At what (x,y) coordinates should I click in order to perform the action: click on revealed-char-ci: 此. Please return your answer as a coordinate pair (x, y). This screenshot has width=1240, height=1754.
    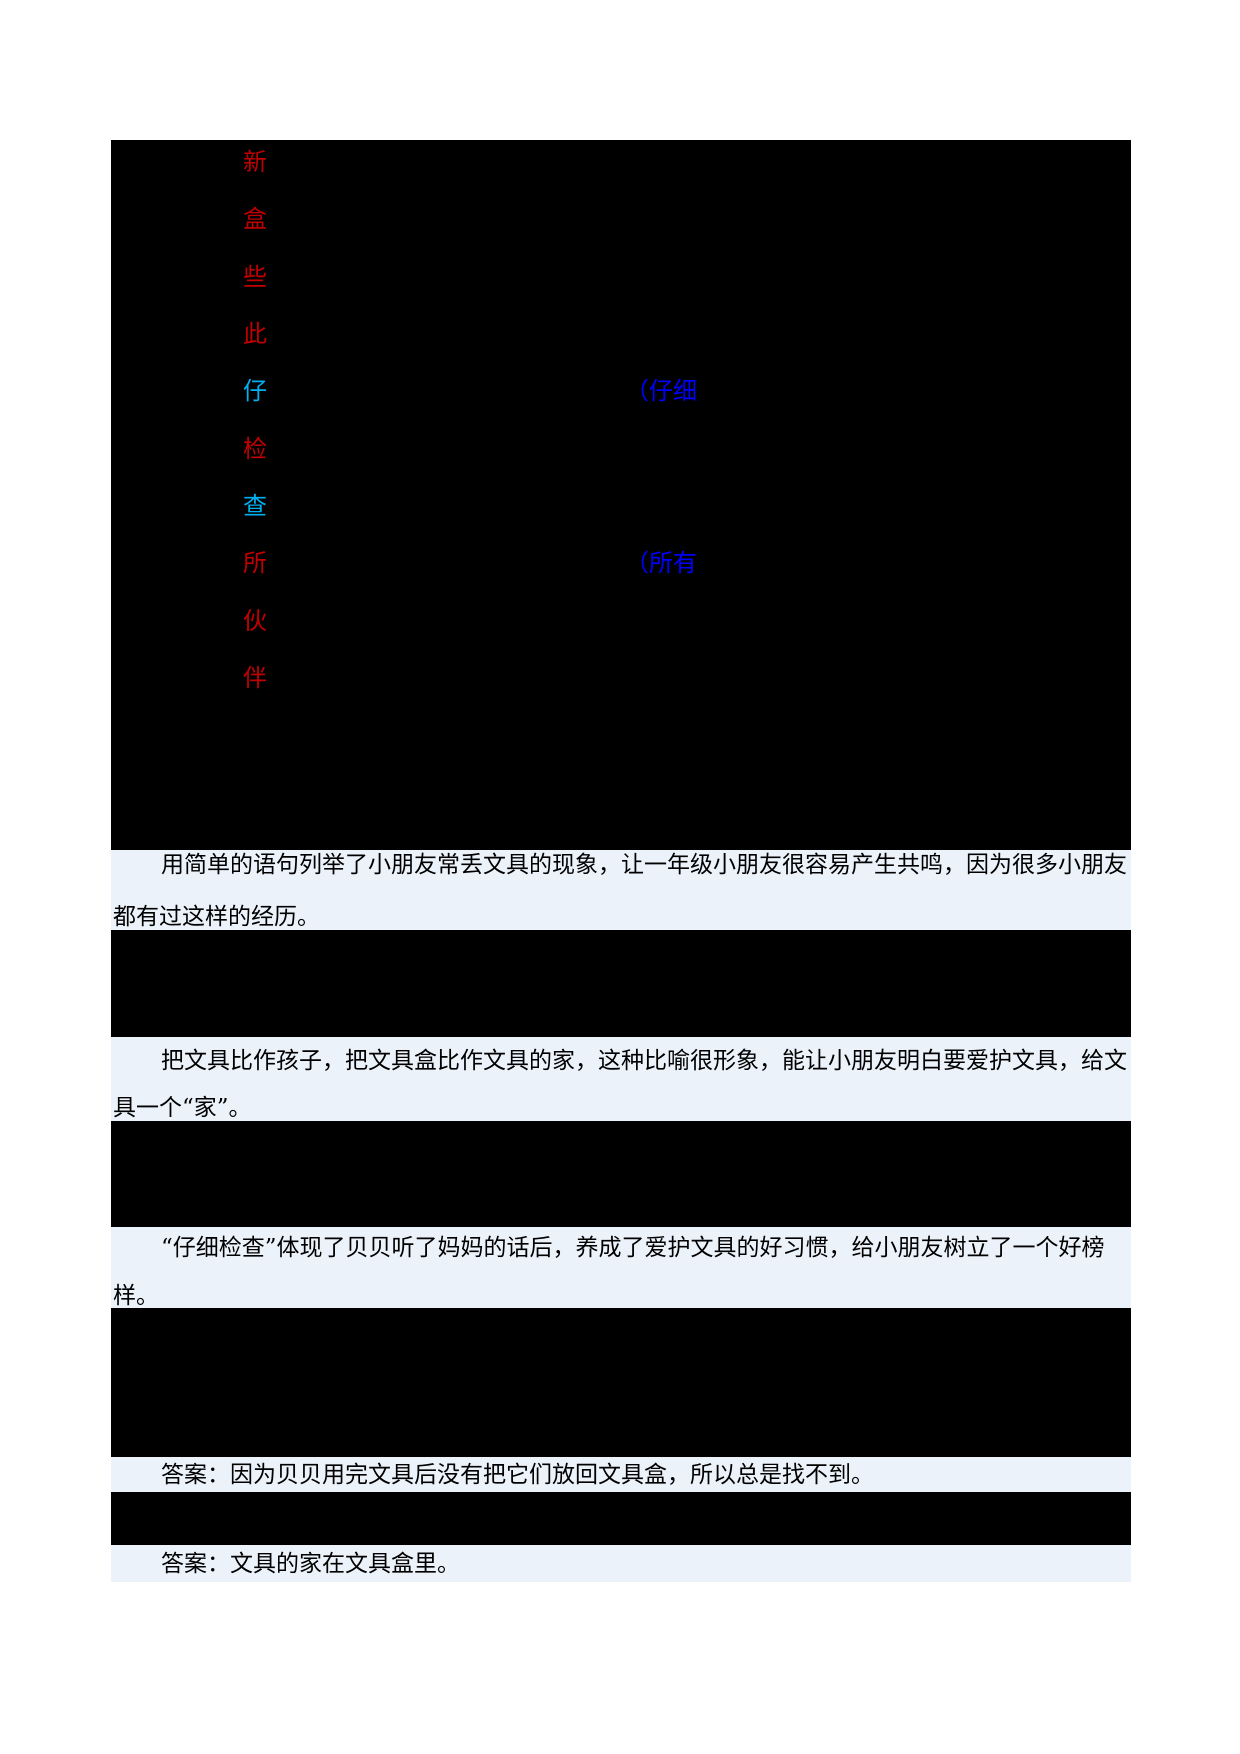
    Looking at the image, I should click on (255, 334).